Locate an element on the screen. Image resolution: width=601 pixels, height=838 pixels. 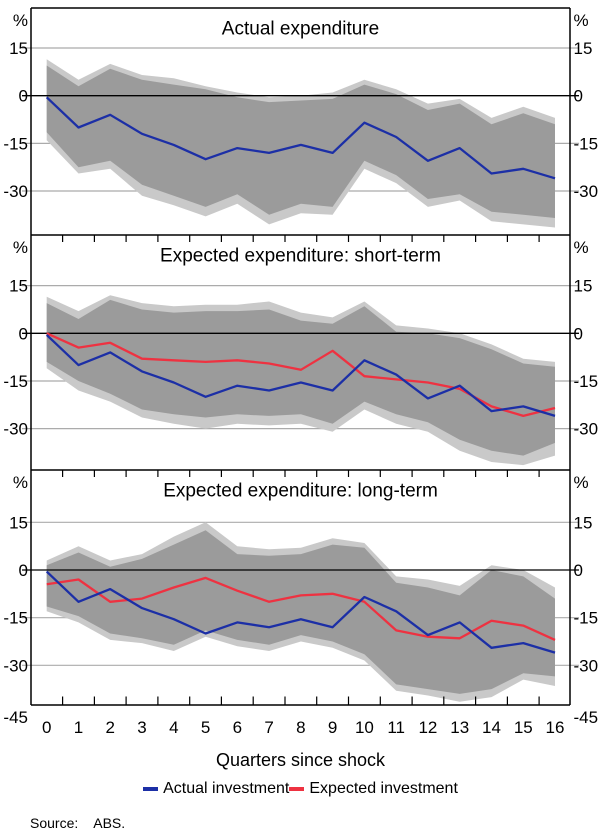
source-label: Source: is located at coordinates (54, 823).